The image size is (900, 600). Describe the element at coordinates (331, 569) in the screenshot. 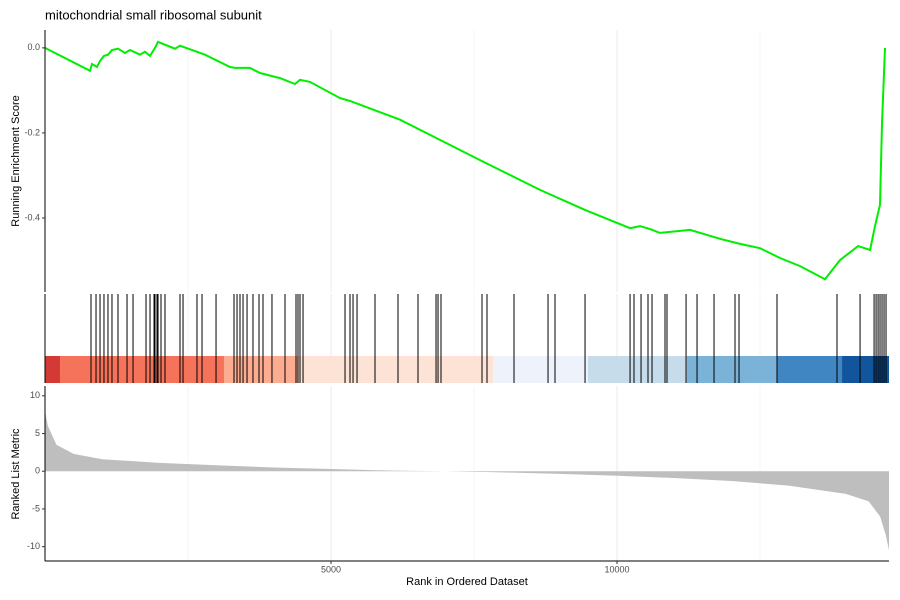

I see `x-tick-label: 5000` at that location.